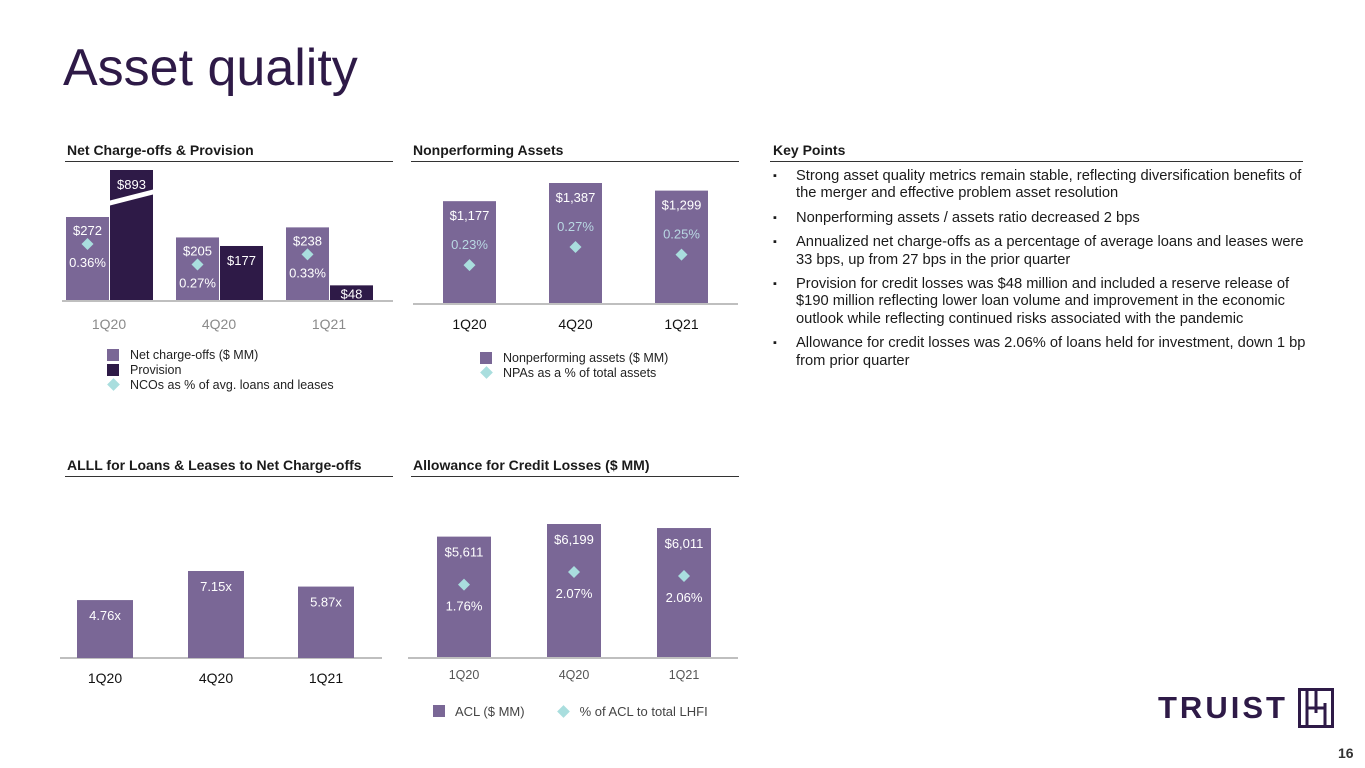  What do you see at coordinates (439, 711) in the screenshot?
I see `legend-swatch-acl` at bounding box center [439, 711].